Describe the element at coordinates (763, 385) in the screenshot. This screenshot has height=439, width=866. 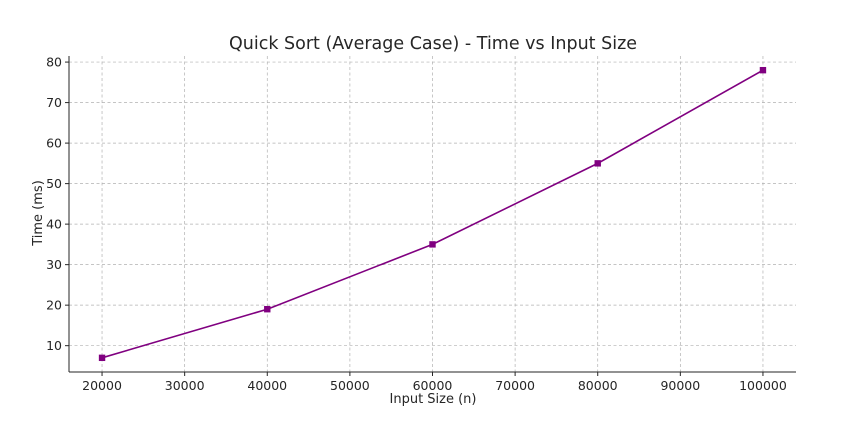
I see `x-tick-label: 100000` at that location.